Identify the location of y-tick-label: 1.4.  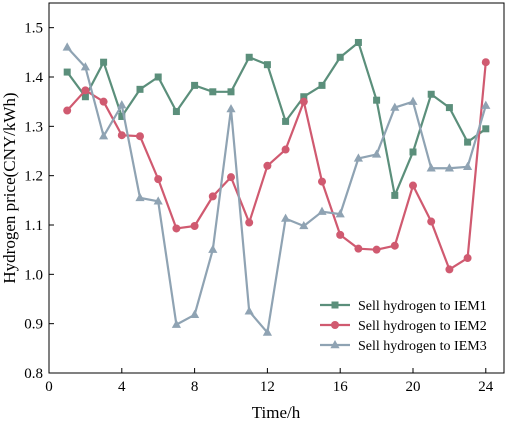
(33, 78).